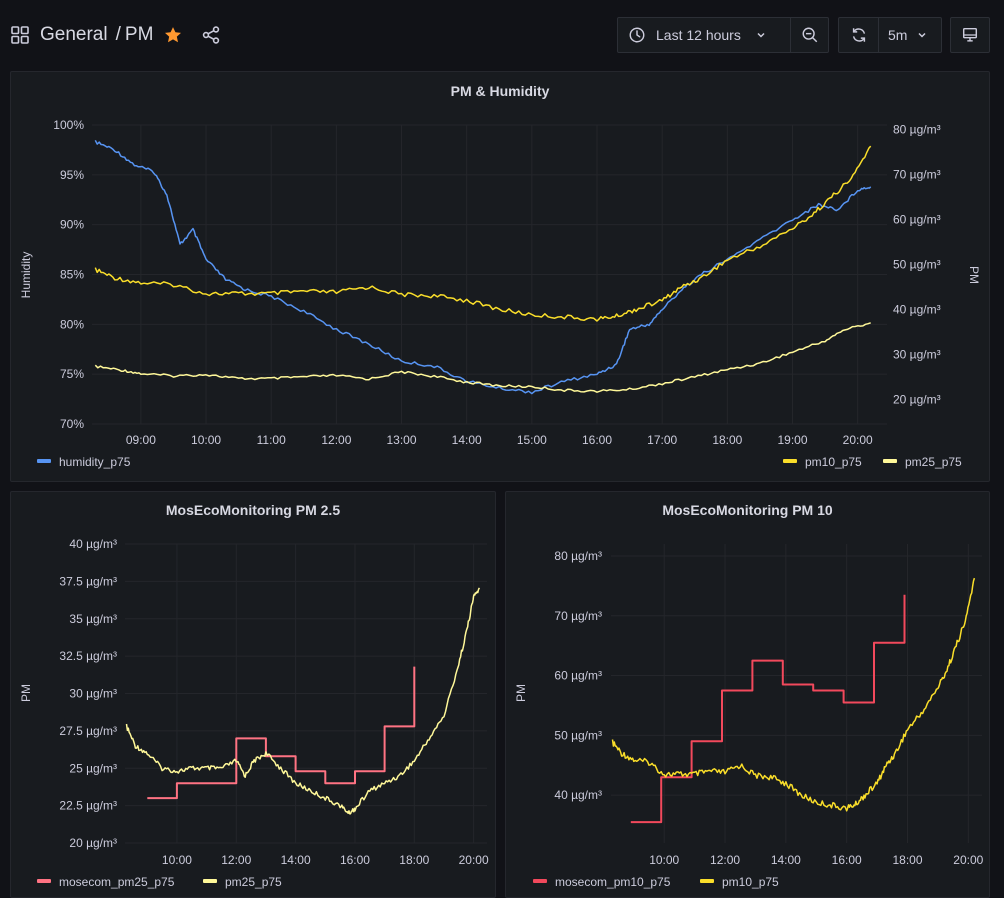  I want to click on clock-icon, so click(637, 35).